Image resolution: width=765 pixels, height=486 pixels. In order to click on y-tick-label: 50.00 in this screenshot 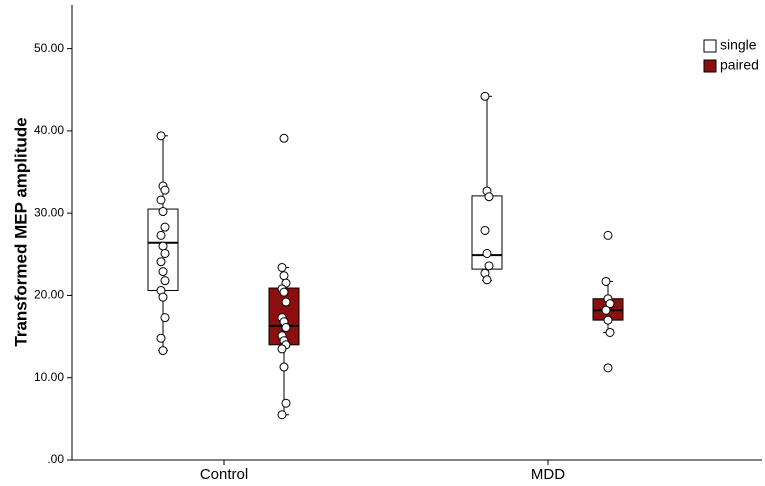, I will do `click(49, 48)`.